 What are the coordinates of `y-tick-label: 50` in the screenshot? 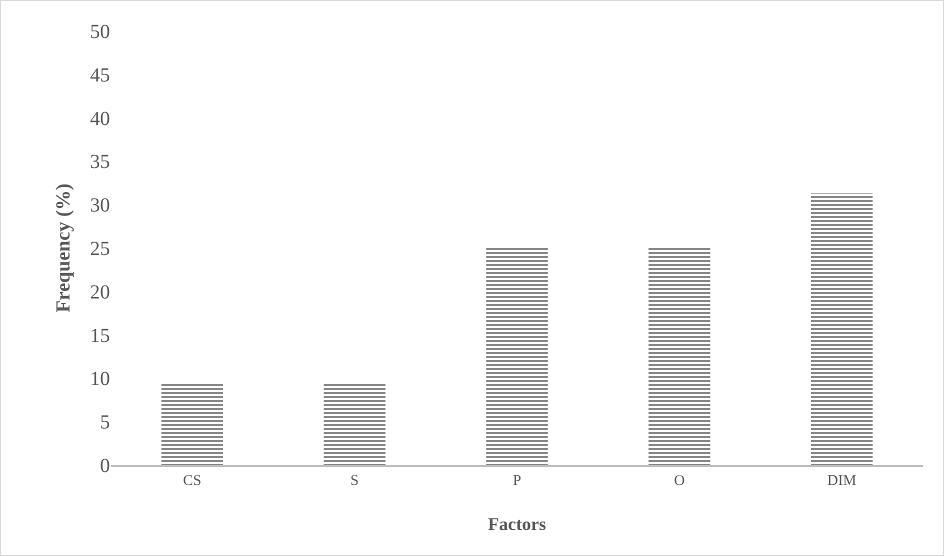 It's located at (100, 32).